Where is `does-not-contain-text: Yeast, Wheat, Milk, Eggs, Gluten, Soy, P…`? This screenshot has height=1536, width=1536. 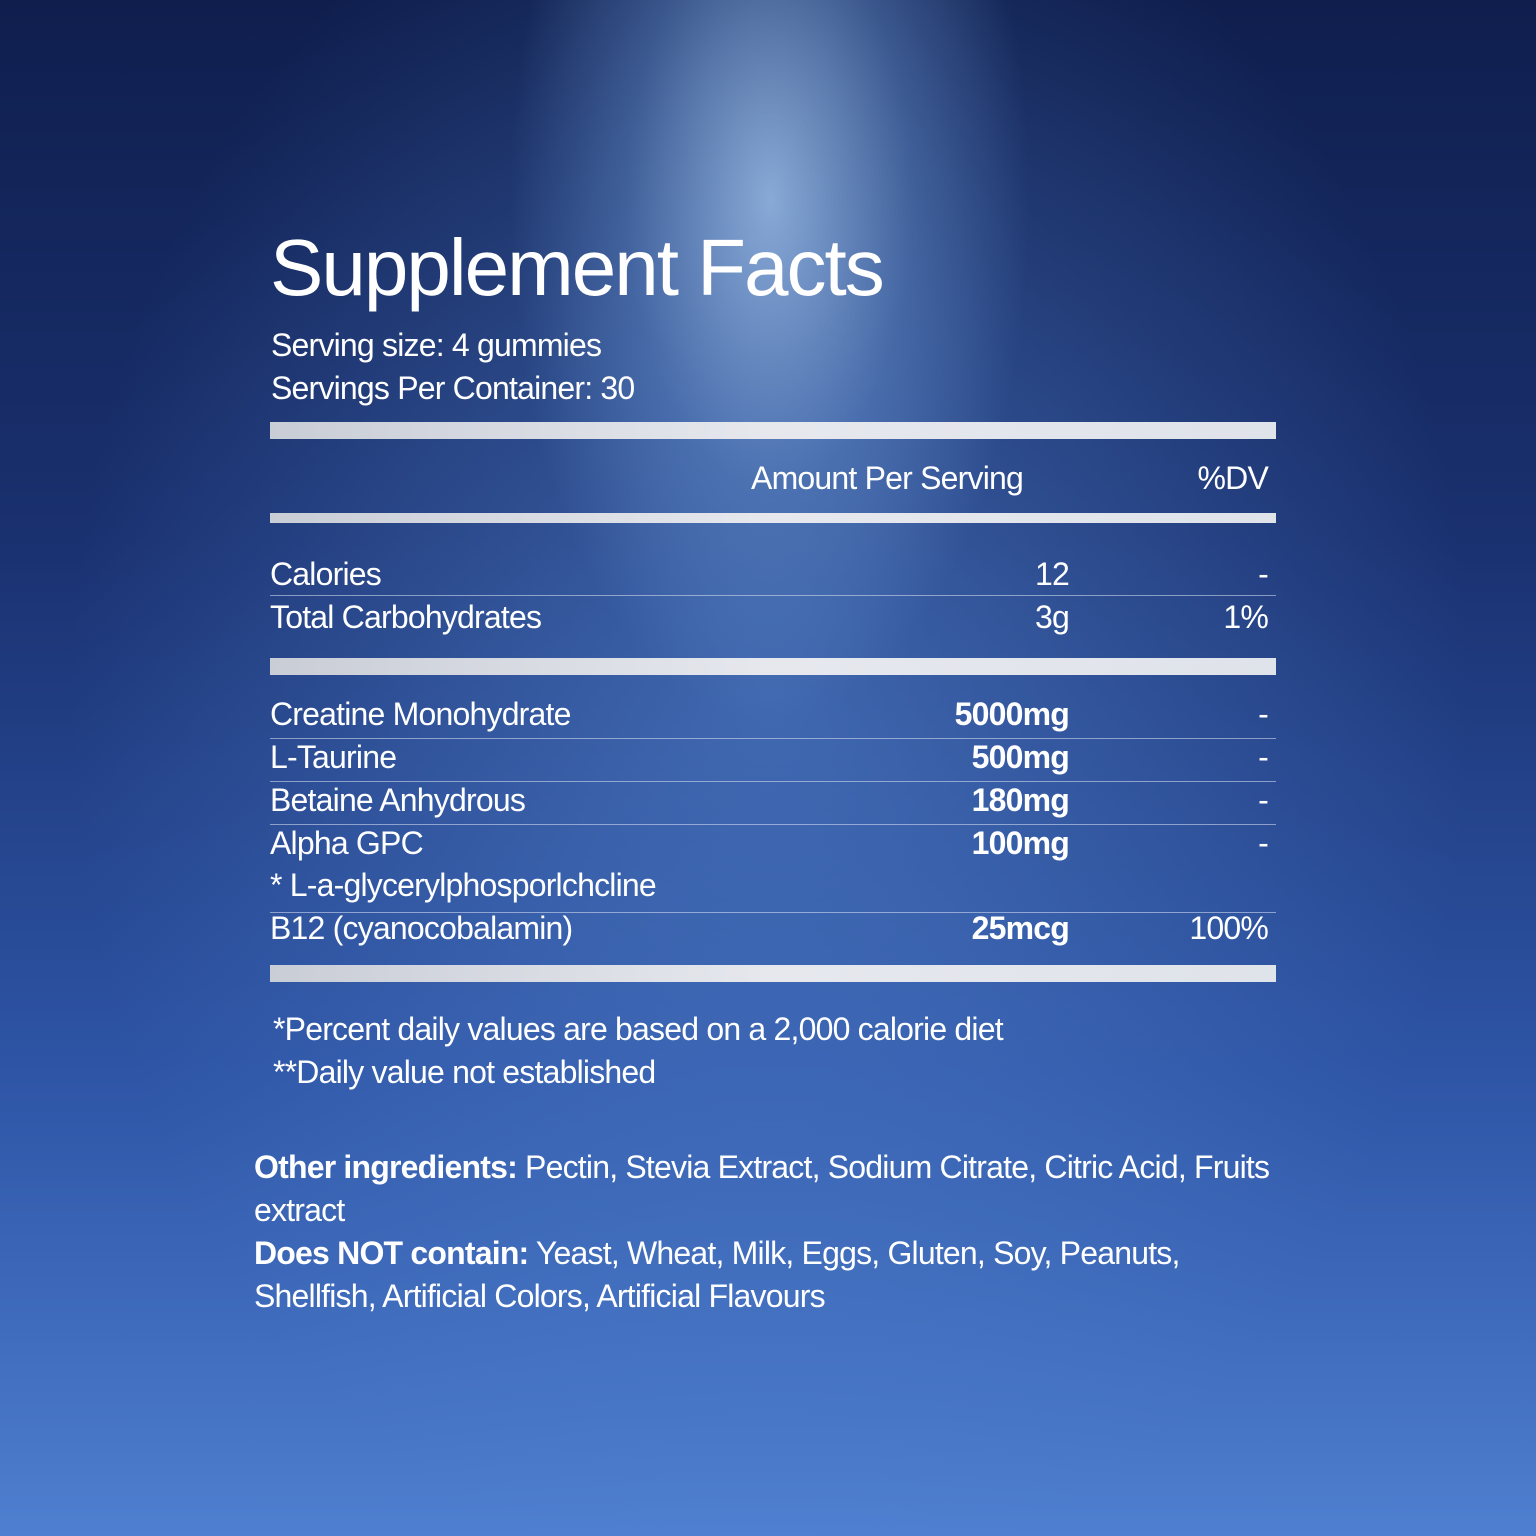 does-not-contain-text: Yeast, Wheat, Milk, Eggs, Gluten, Soy, P… is located at coordinates (717, 1274).